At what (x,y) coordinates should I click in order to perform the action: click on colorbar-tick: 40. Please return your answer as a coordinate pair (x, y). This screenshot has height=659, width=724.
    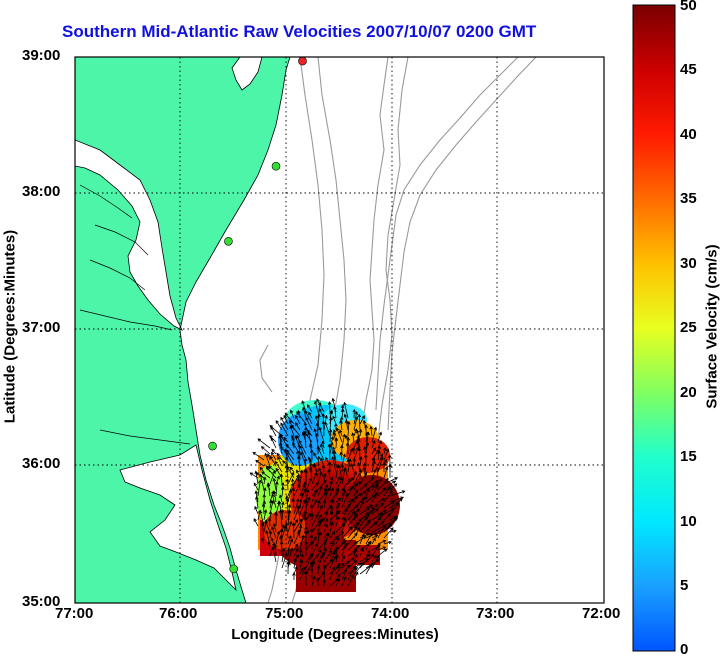
    Looking at the image, I should click on (688, 134).